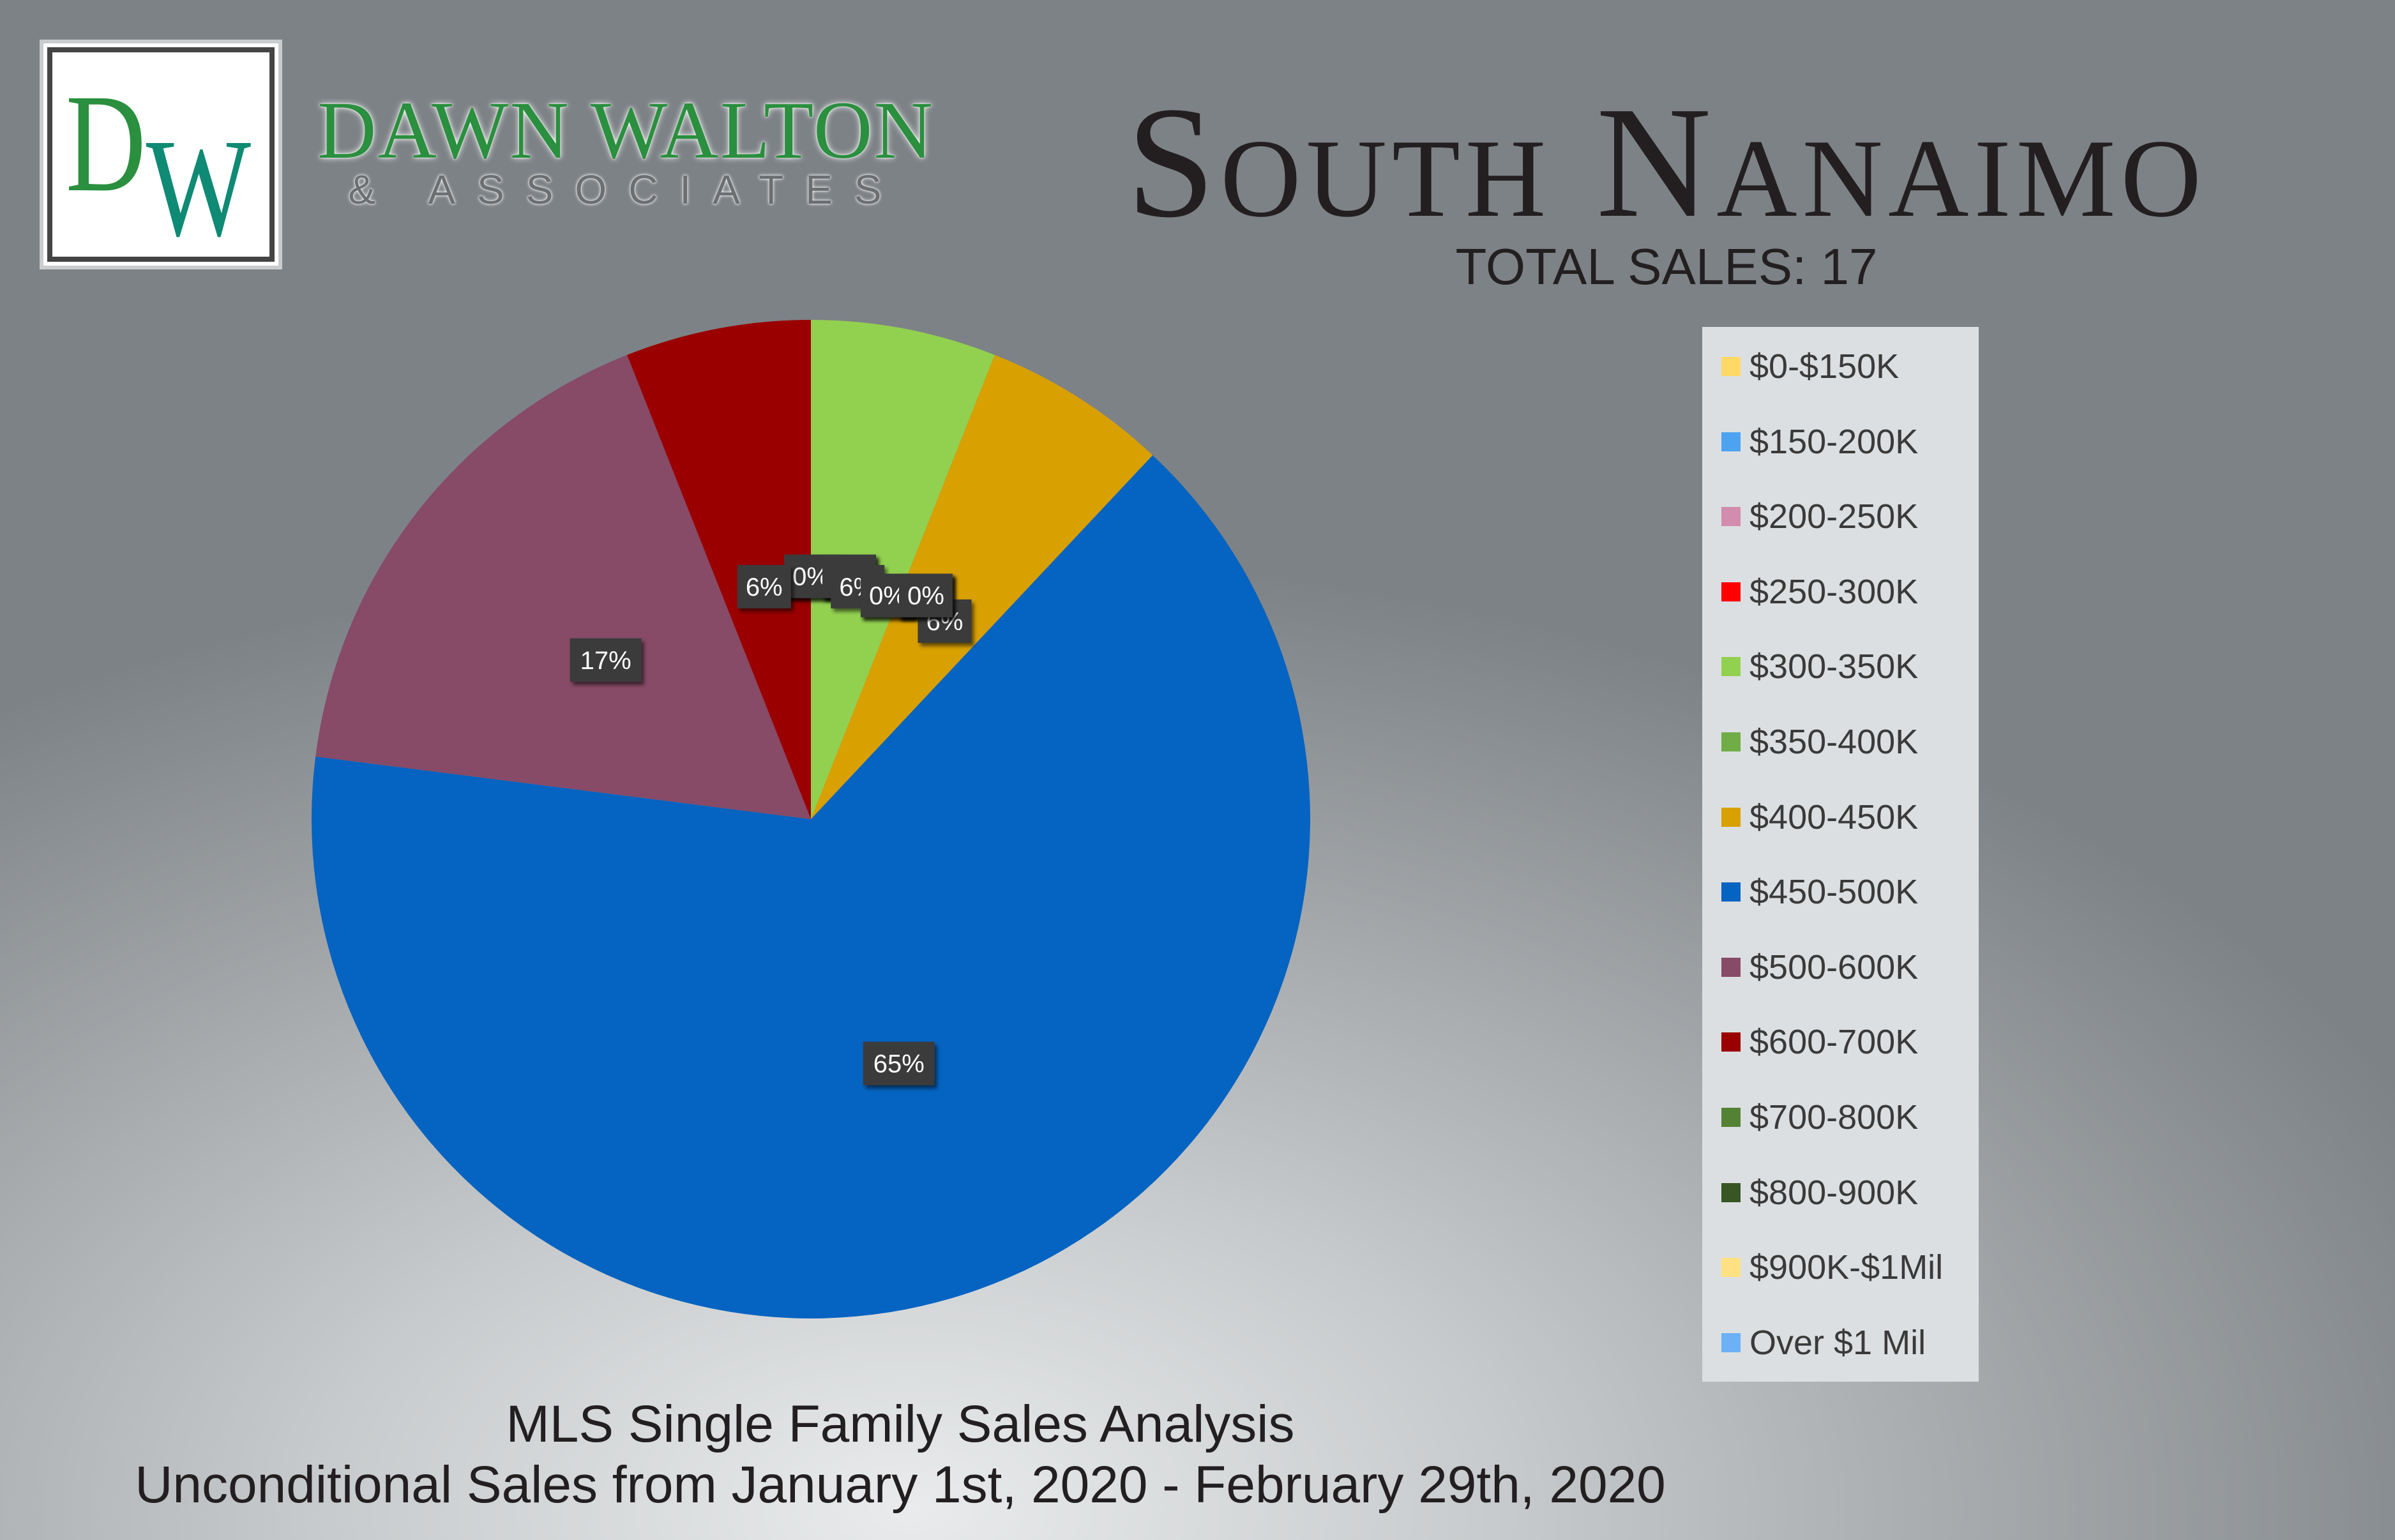 This screenshot has width=2395, height=1540. I want to click on pie-data-label: 0%, so click(926, 595).